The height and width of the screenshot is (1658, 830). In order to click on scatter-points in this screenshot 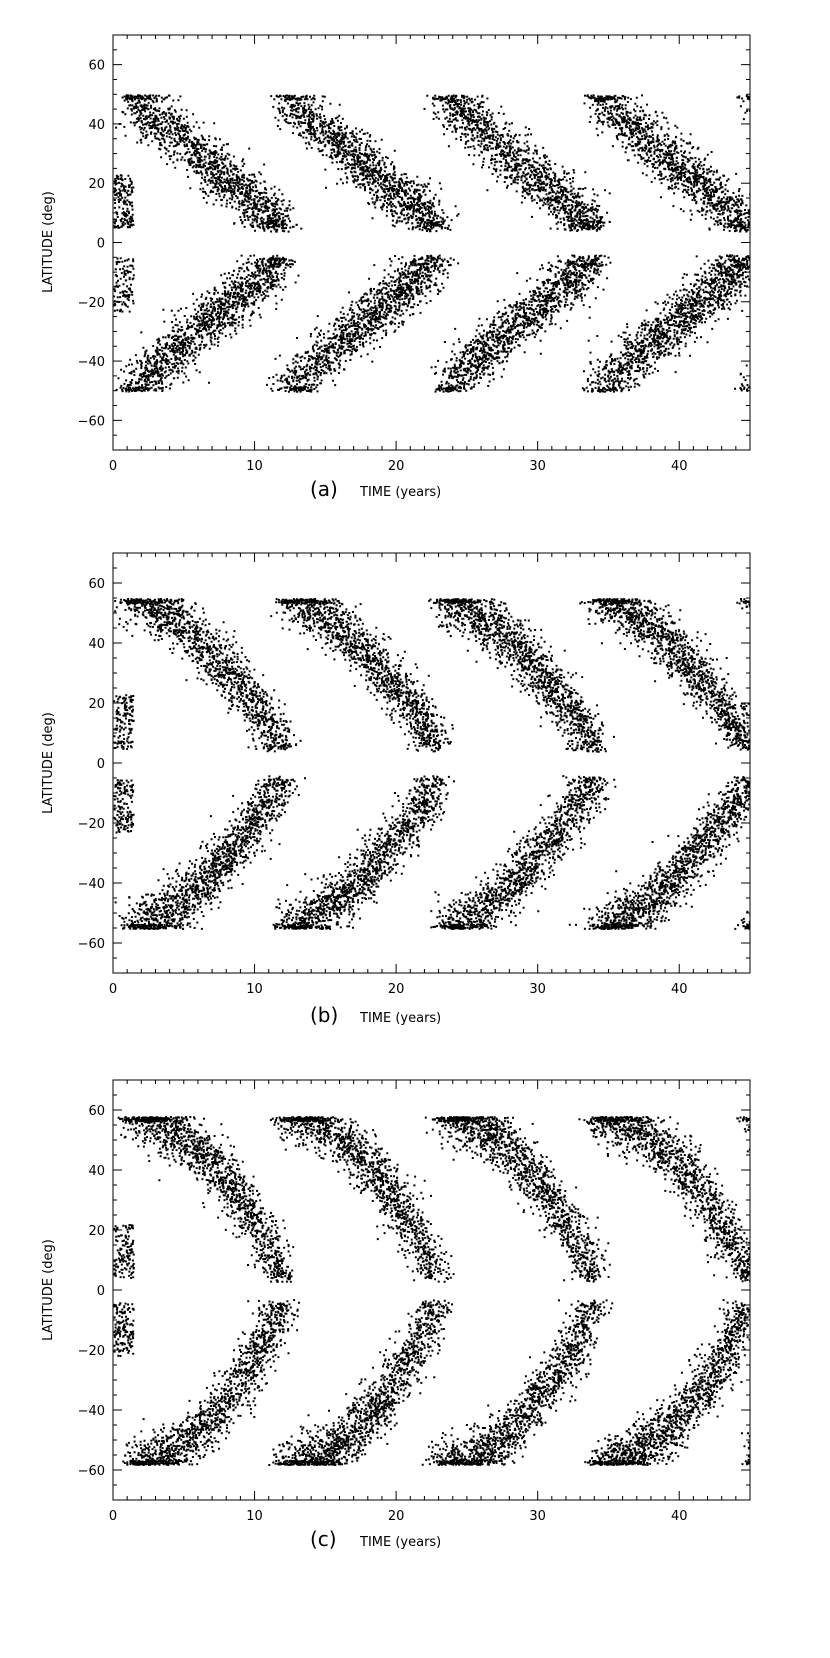, I will do `click(431, 243)`.